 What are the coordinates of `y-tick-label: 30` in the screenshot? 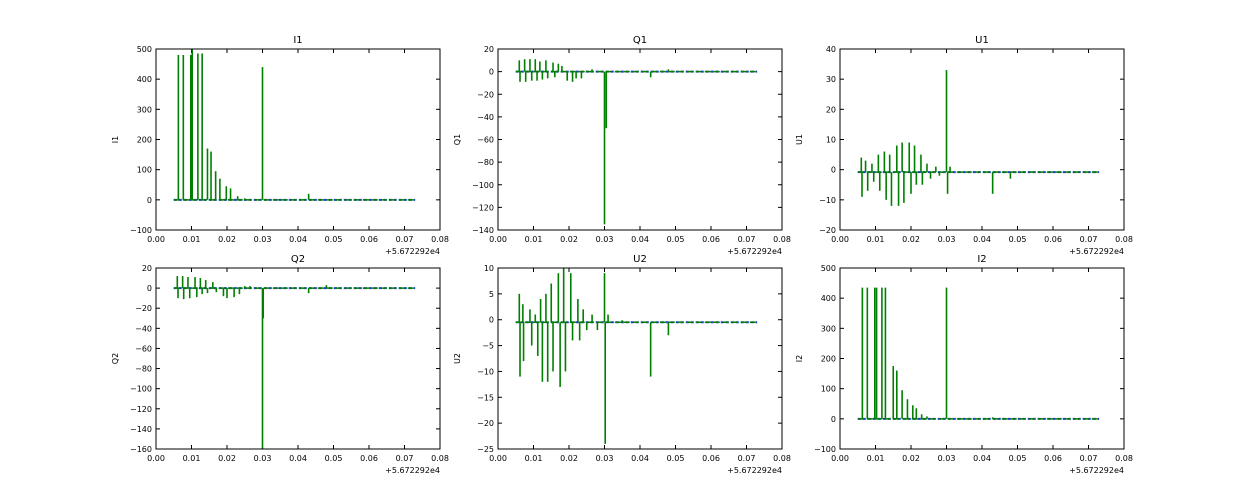 It's located at (831, 79).